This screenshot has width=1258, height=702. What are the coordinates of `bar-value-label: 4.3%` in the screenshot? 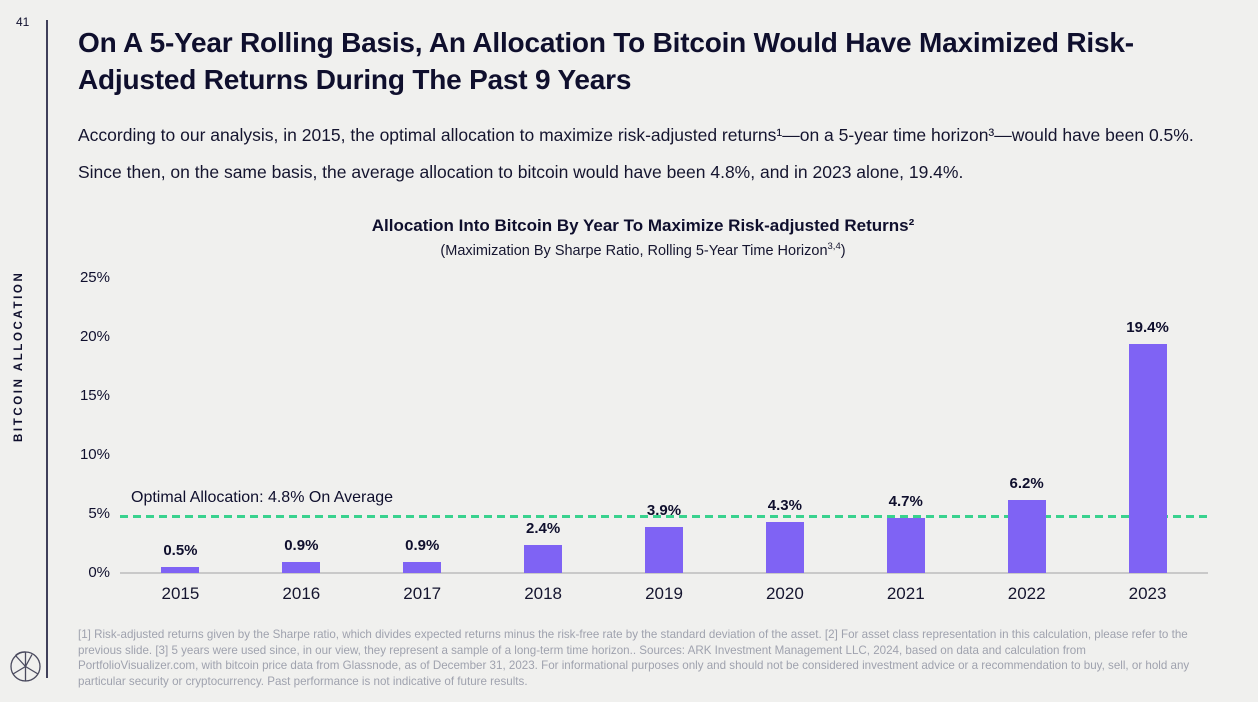 It's located at (784, 506).